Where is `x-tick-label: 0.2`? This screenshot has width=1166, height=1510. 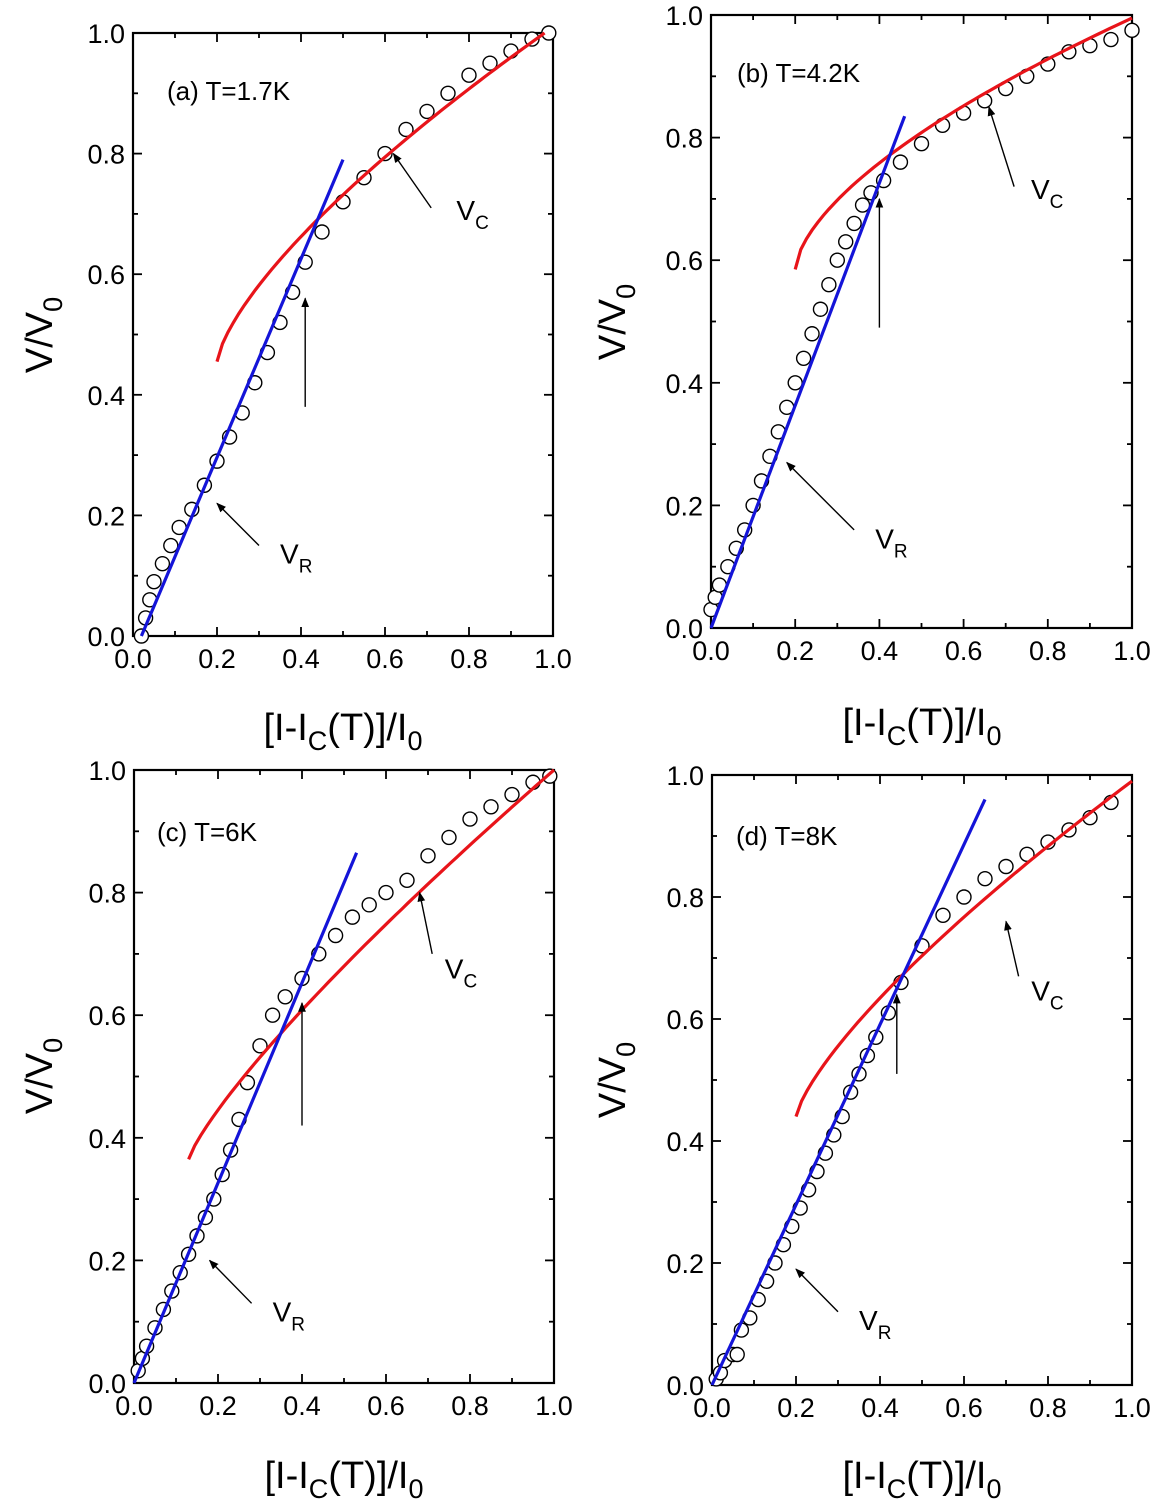
x-tick-label: 0.2 is located at coordinates (795, 651).